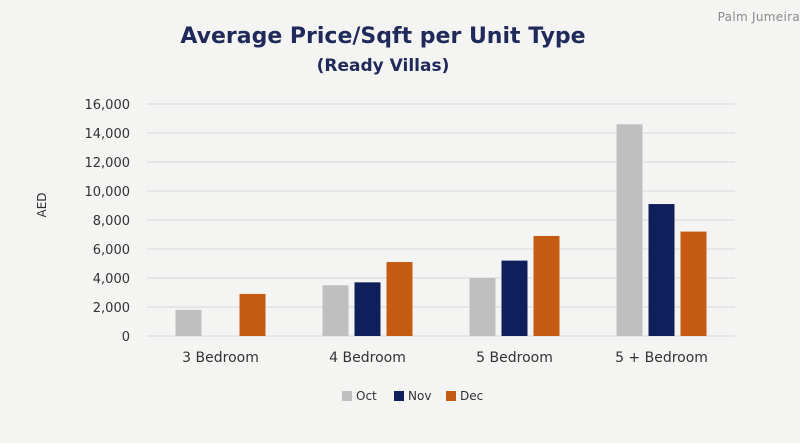 The image size is (800, 443). I want to click on category-labels: 3 Bedroom 4 Bedroom 5 Bedroom 5 + Bedroom, so click(445, 358).